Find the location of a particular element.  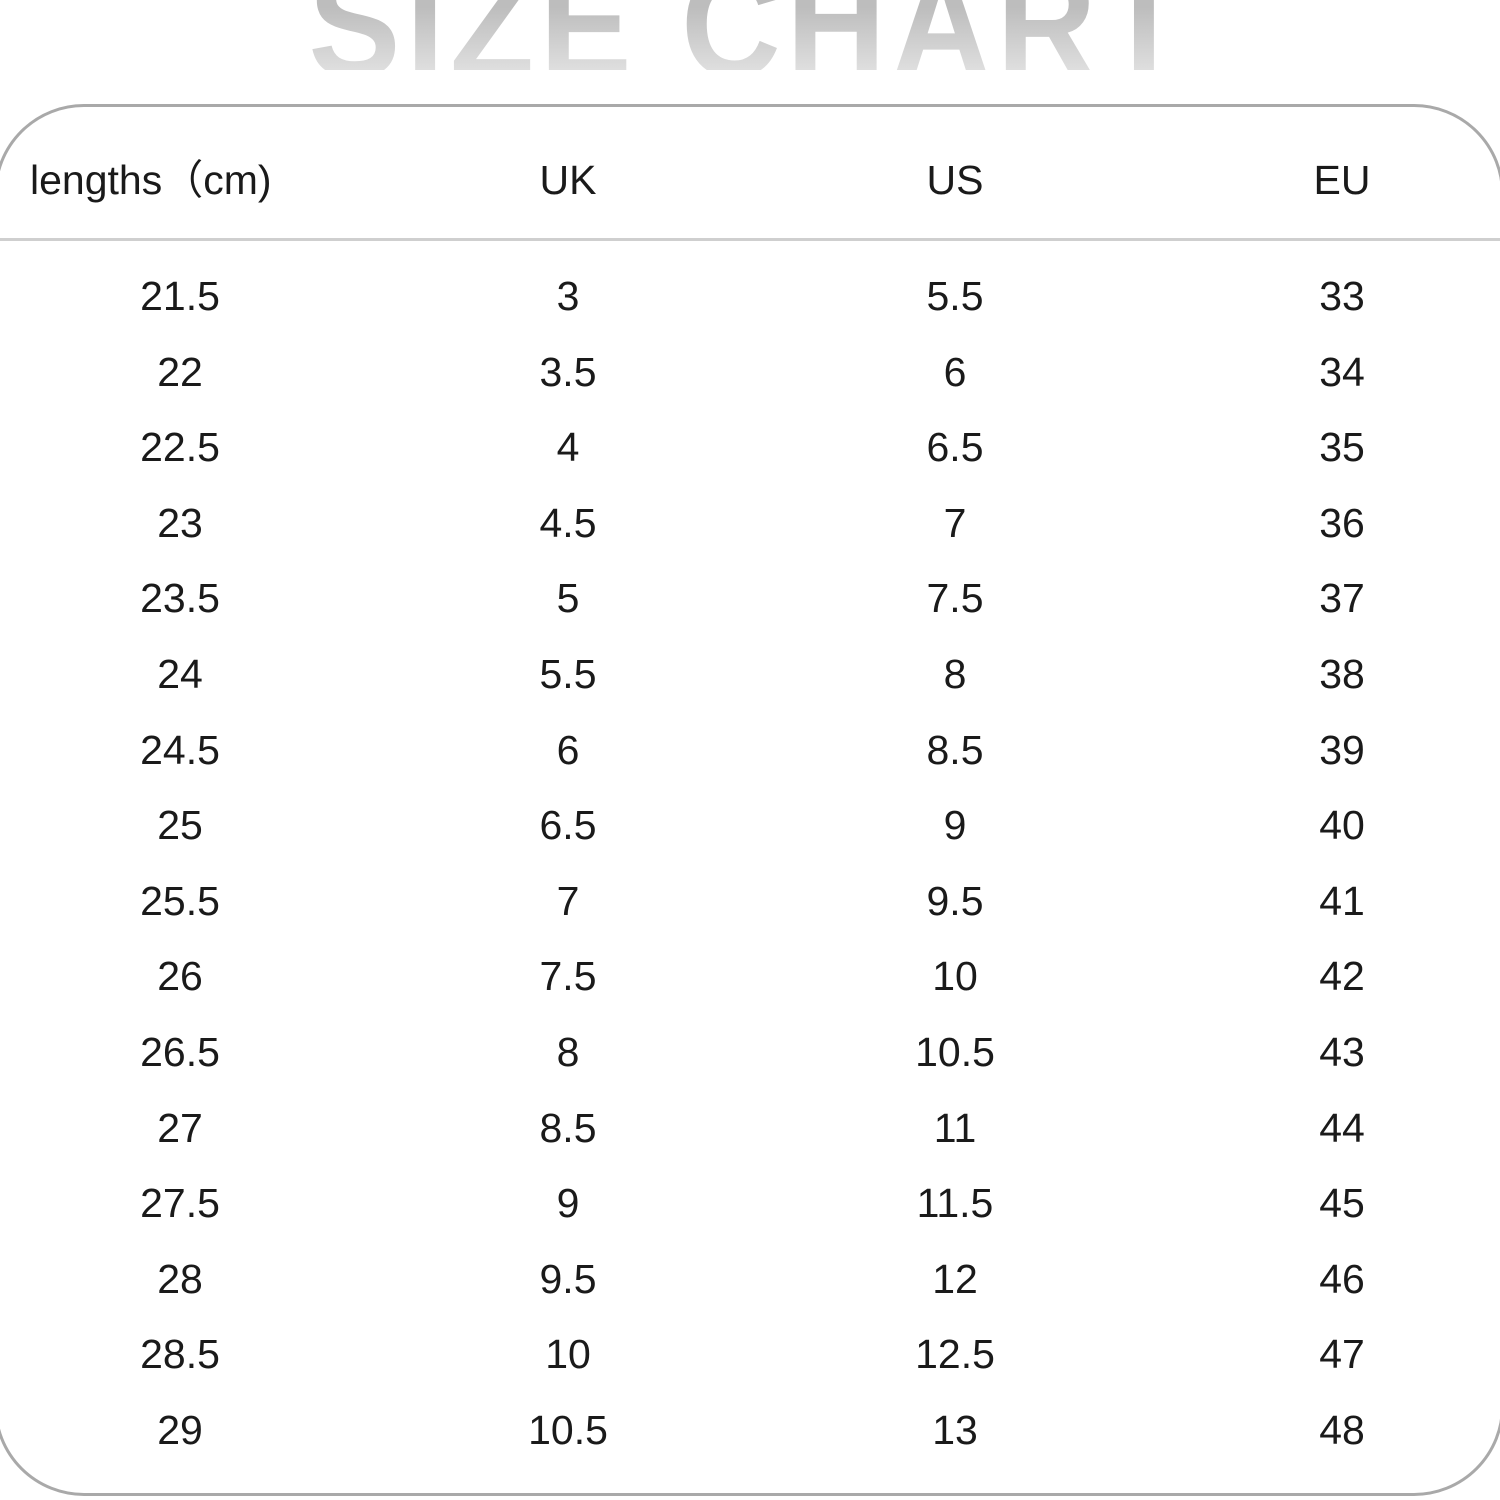

uk-cell: 10.5 is located at coordinates (568, 1430).